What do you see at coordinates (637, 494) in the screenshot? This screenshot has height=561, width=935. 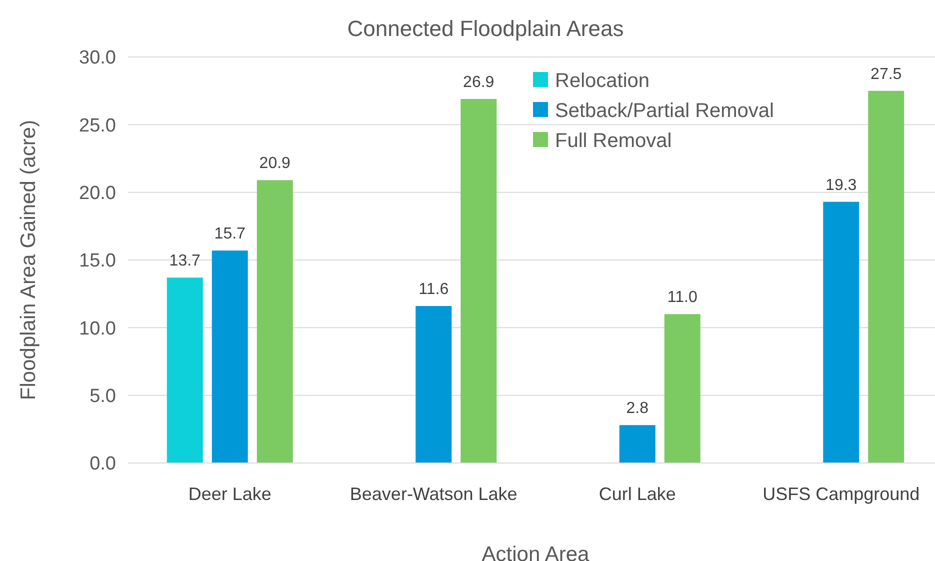 I see `x-tick-label: Curl Lake` at bounding box center [637, 494].